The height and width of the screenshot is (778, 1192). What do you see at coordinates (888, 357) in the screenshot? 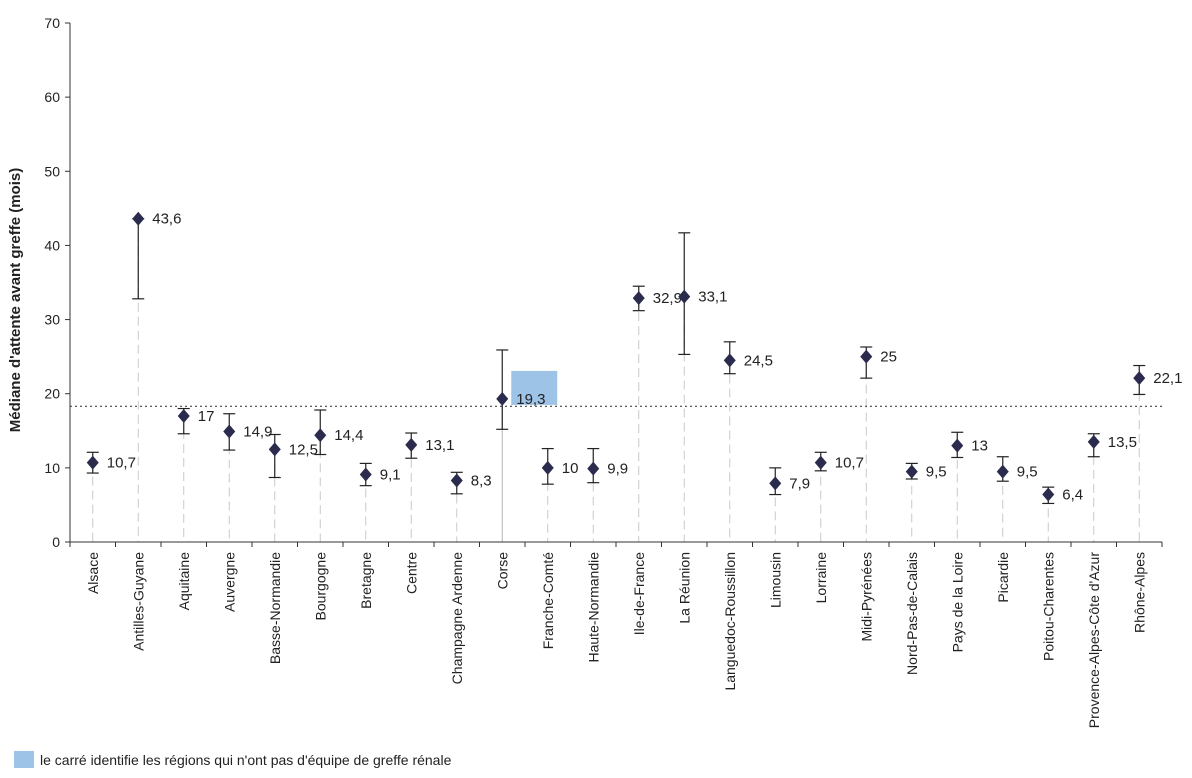
I see `data-label: 25` at bounding box center [888, 357].